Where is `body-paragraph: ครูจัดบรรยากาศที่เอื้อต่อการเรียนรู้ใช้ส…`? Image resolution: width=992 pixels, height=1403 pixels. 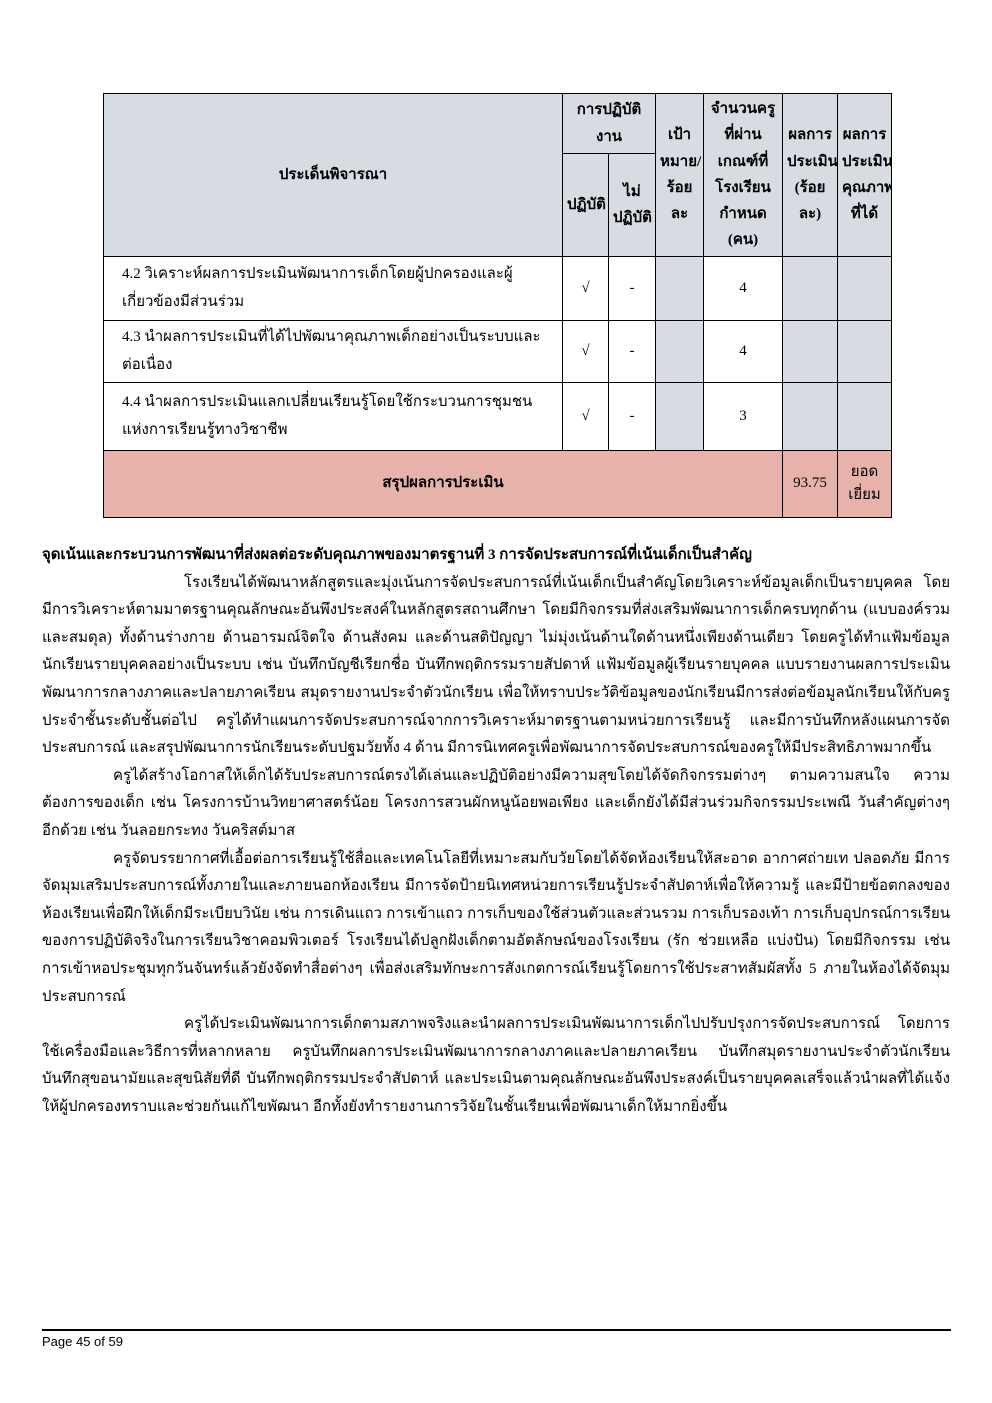 body-paragraph: ครูจัดบรรยากาศที่เอื้อต่อการเรียนรู้ใช้ส… is located at coordinates (496, 927).